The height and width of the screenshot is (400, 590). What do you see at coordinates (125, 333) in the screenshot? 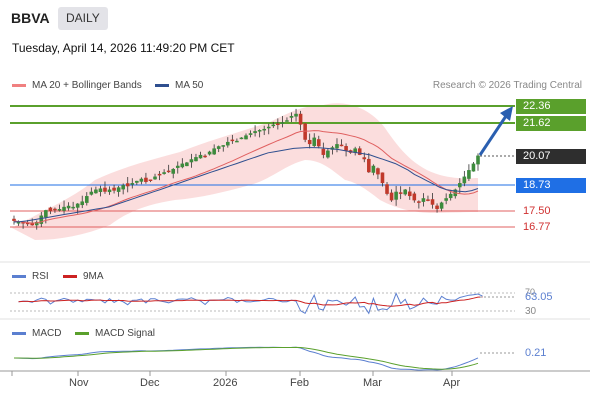
I see `legend-macd-signal-label: MACD Signal` at bounding box center [125, 333].